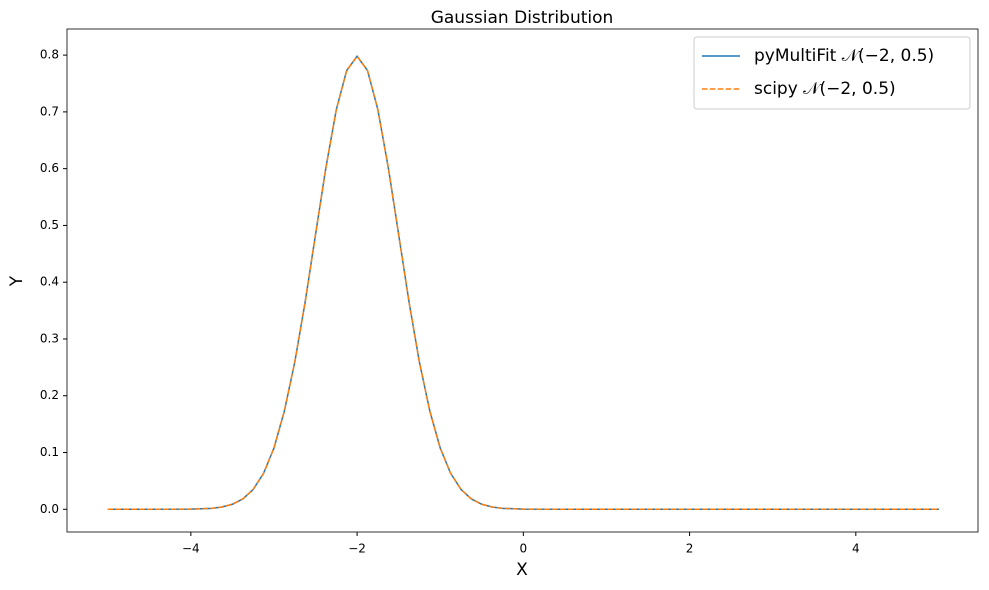  Describe the element at coordinates (832, 73) in the screenshot. I see `legend-box` at that location.